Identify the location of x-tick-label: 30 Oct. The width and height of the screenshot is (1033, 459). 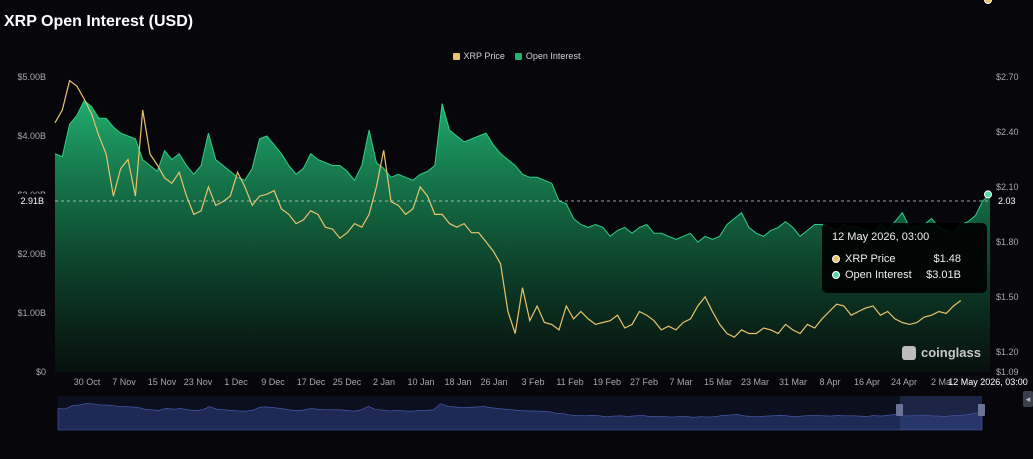
(87, 382).